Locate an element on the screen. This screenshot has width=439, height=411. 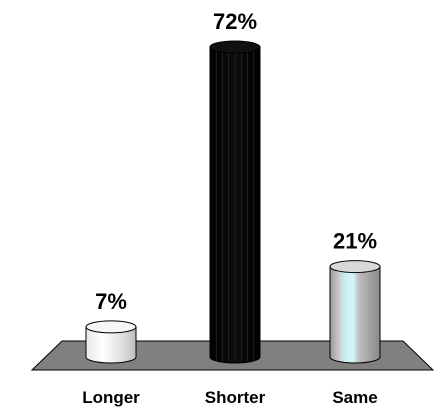
category-label-longer: Longer is located at coordinates (111, 397).